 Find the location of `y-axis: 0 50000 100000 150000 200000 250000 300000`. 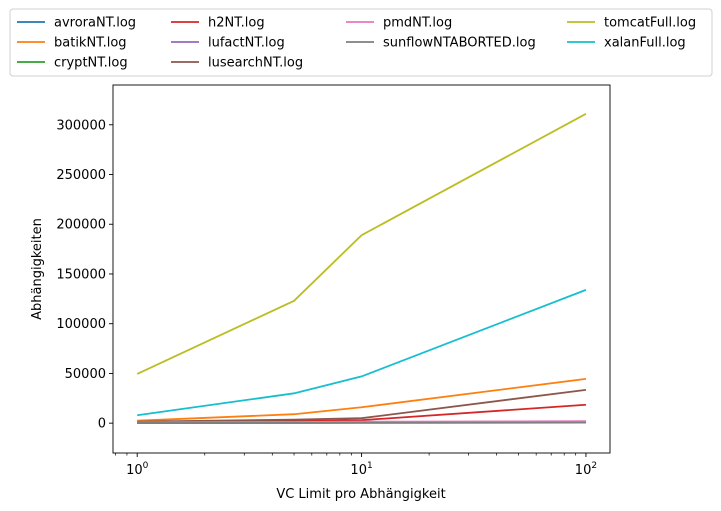

y-axis: 0 50000 100000 150000 200000 250000 300000 is located at coordinates (84, 275).